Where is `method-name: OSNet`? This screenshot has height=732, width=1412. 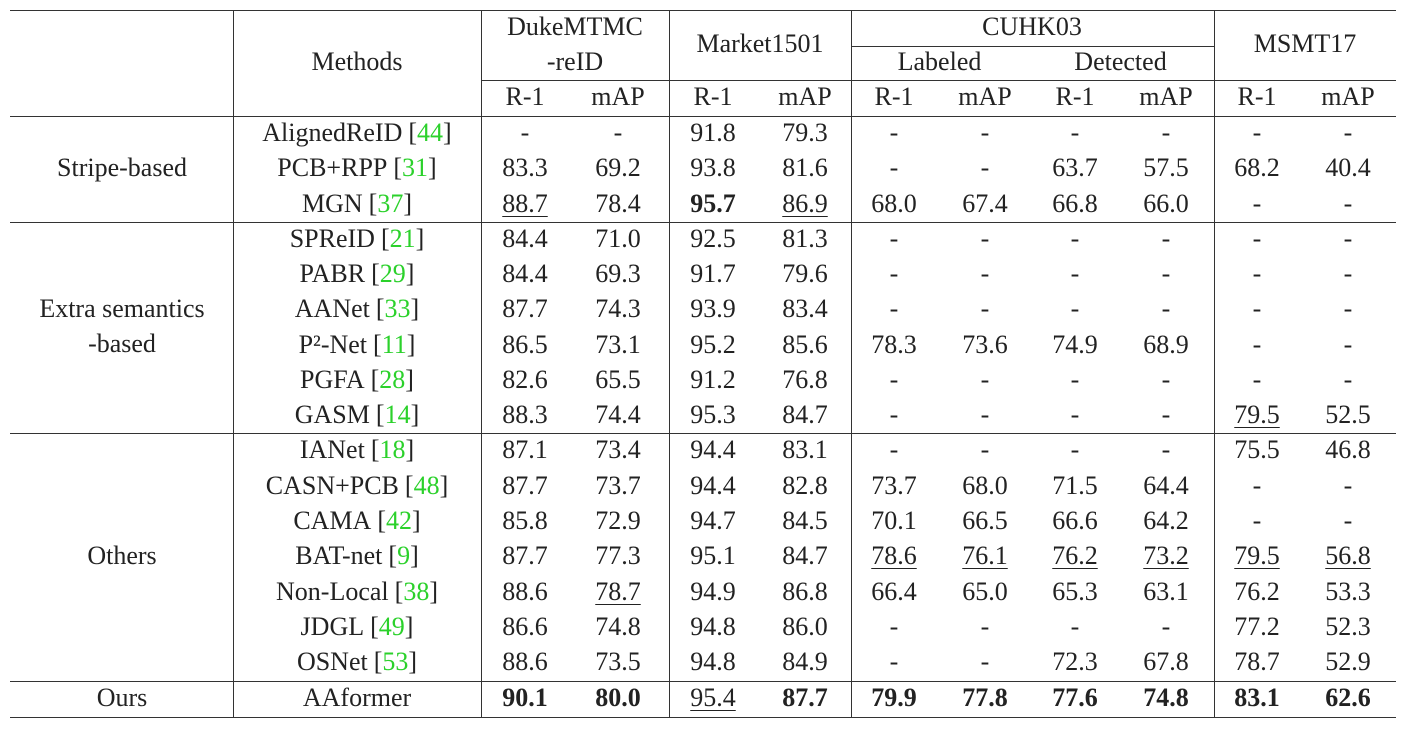 method-name: OSNet is located at coordinates (332, 662).